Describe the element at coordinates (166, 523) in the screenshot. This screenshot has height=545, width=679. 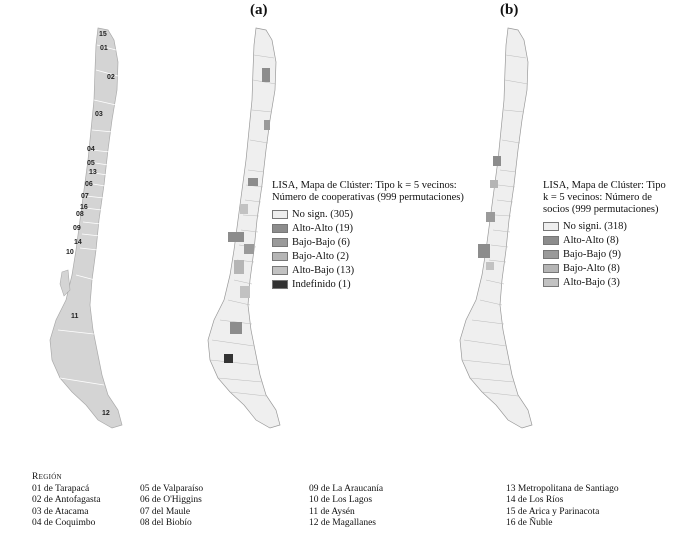
I see `region-entry: 08 del Biobío` at that location.